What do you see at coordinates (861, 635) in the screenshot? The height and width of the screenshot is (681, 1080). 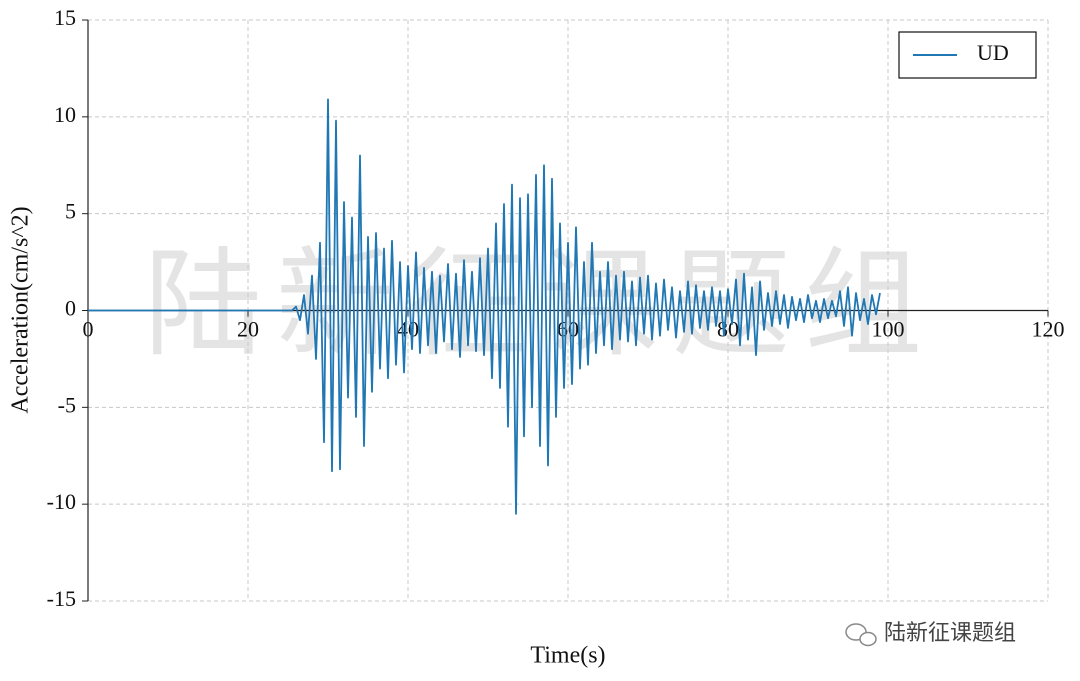 I see `footer-icon` at bounding box center [861, 635].